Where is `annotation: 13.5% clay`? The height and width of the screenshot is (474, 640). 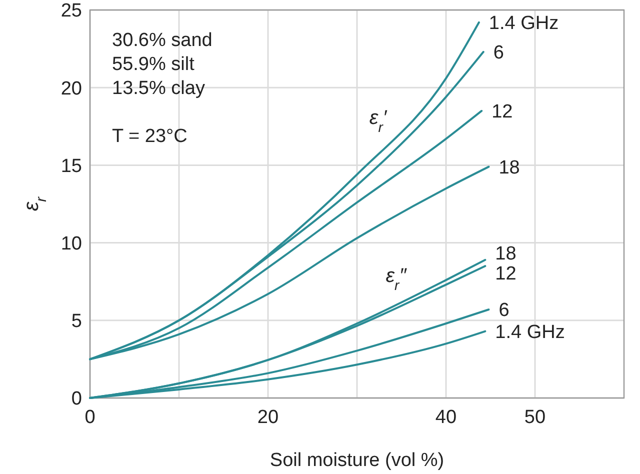 annotation: 13.5% clay is located at coordinates (159, 88).